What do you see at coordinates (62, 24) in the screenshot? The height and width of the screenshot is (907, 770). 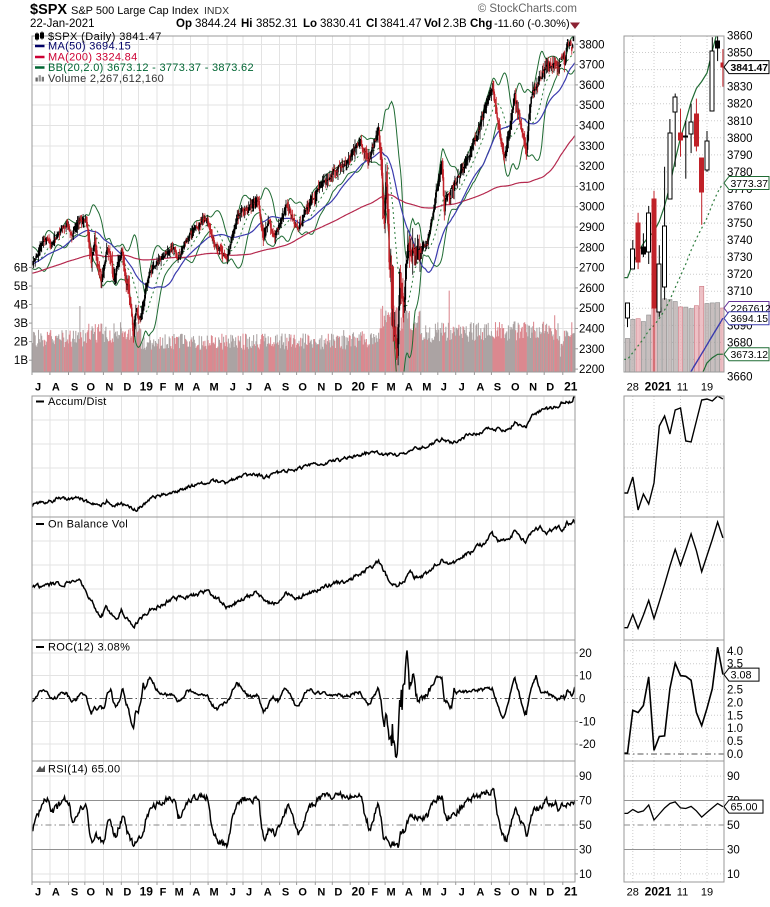 I see `svg-text: 22-Jan-2021` at bounding box center [62, 24].